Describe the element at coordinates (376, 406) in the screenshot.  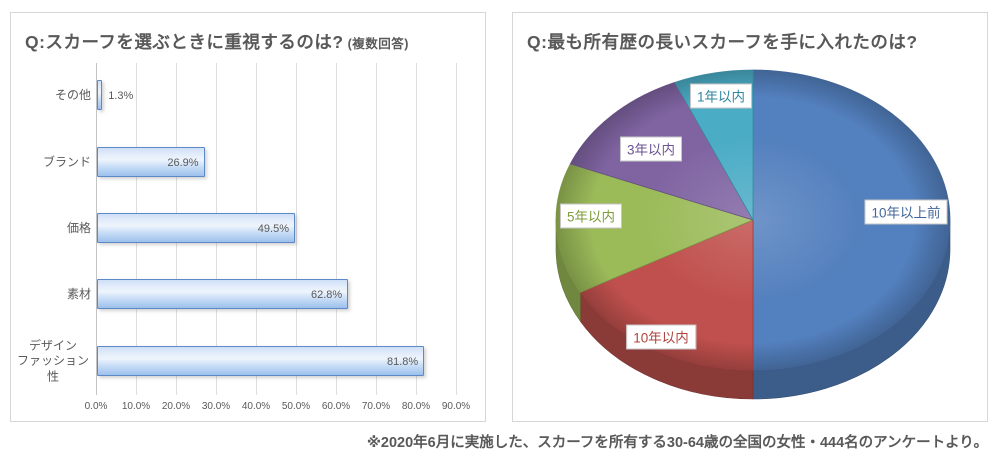
I see `x-tick-label: 70.0%` at that location.